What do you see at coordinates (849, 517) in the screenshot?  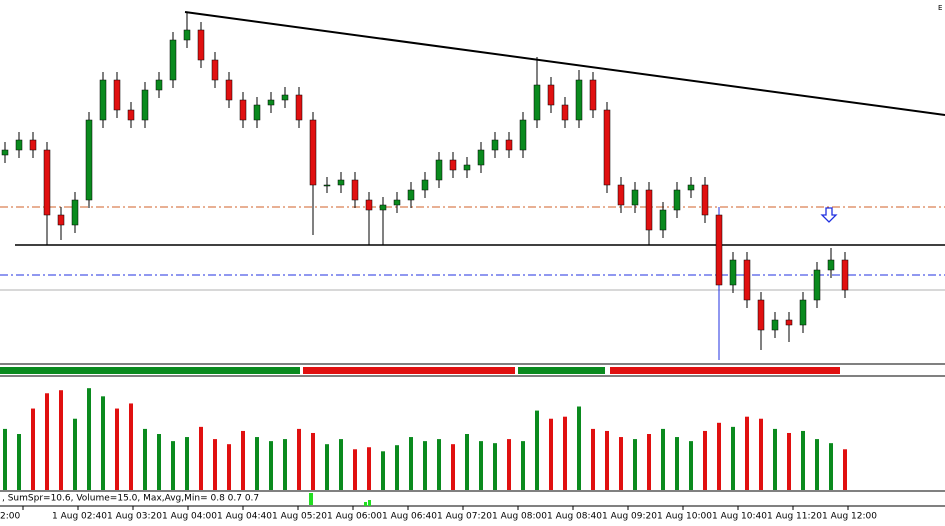 I see `x-tick-label: 1 Aug 12:00` at bounding box center [849, 517].